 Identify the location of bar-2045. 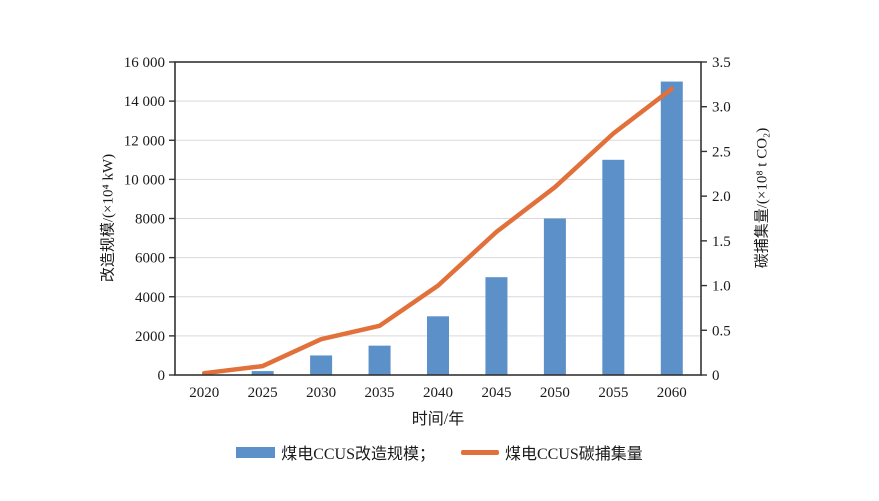
(496, 326).